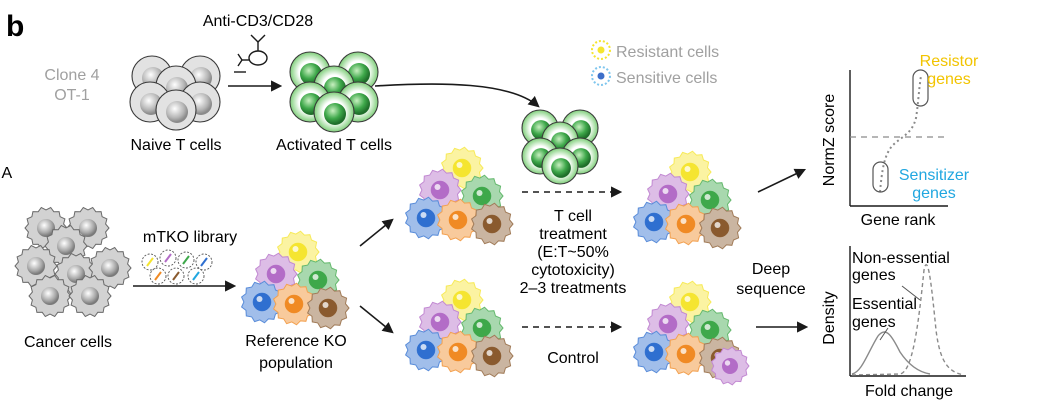 This screenshot has width=1040, height=409. I want to click on density-xlabel: Fold change, so click(909, 391).